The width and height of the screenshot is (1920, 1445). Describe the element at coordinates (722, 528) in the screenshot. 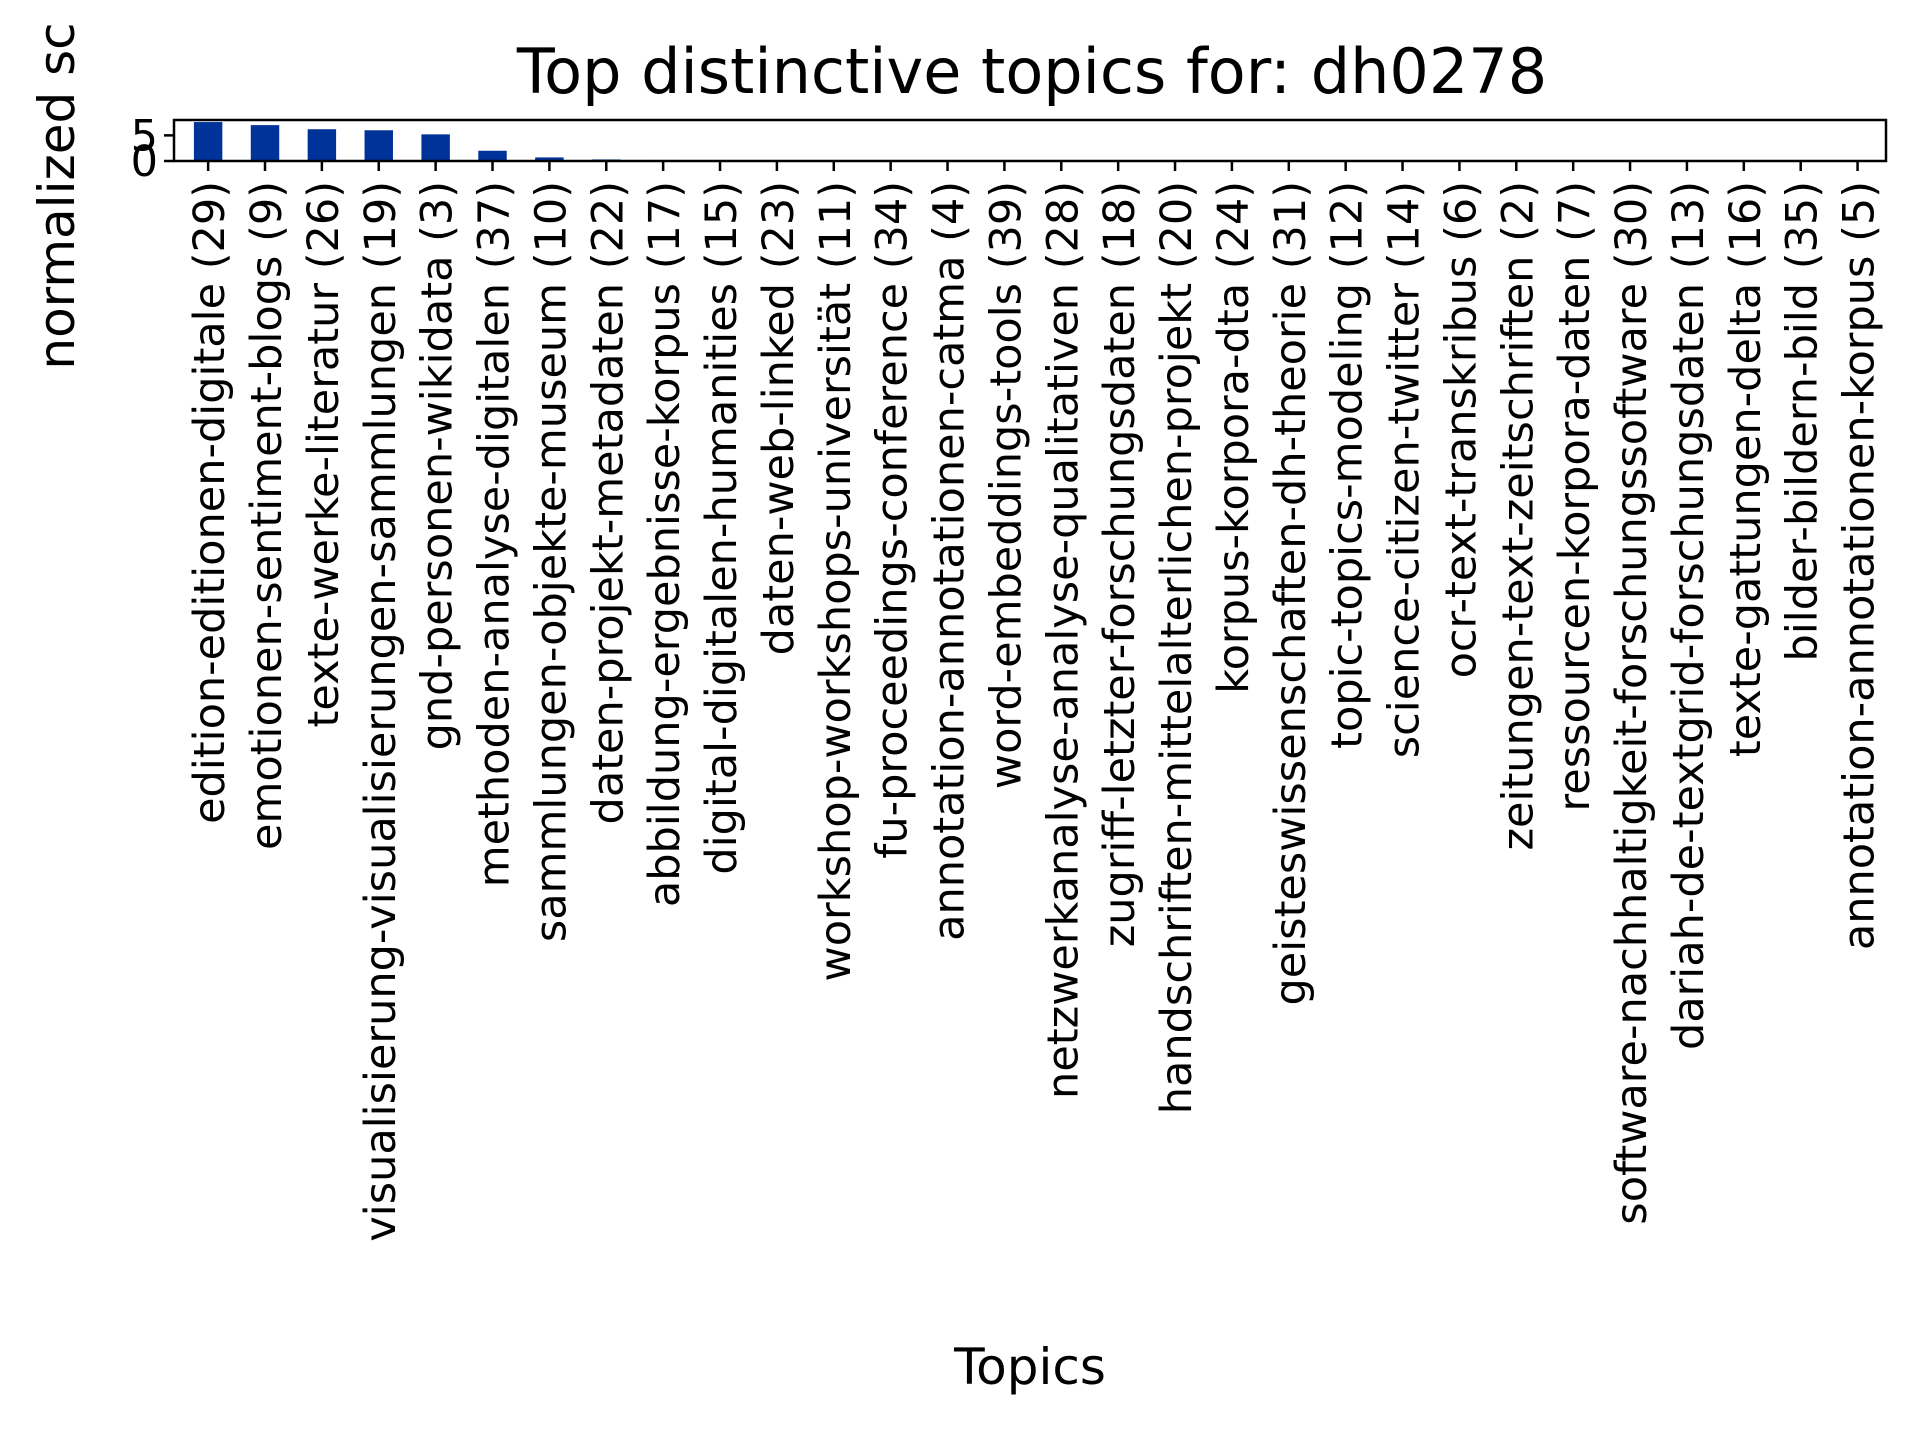

I see `x-tick-label: digital-digitalen-humanities (15)` at that location.